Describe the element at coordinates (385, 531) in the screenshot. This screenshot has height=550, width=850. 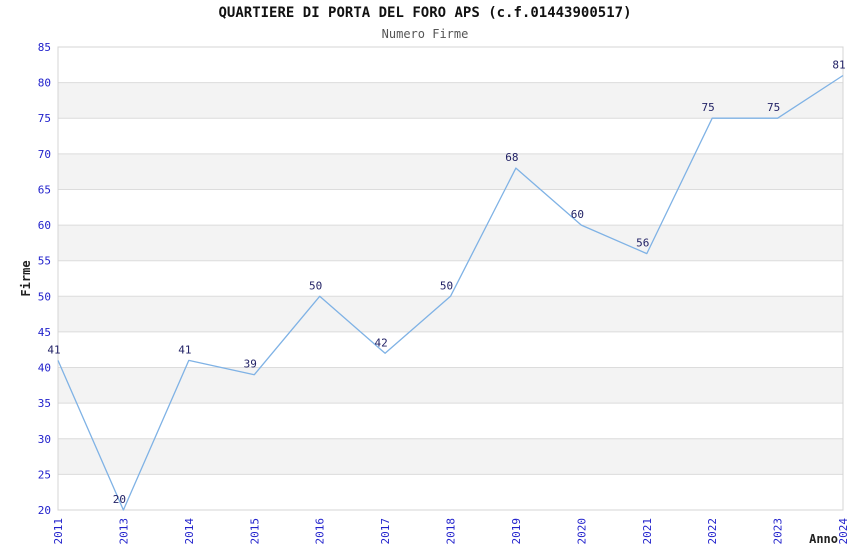
I see `x-tick-label: 2017` at that location.